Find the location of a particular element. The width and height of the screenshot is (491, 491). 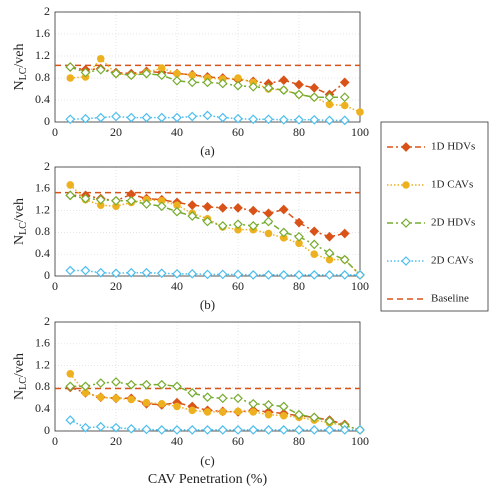

legend-marker is located at coordinates (406, 147).